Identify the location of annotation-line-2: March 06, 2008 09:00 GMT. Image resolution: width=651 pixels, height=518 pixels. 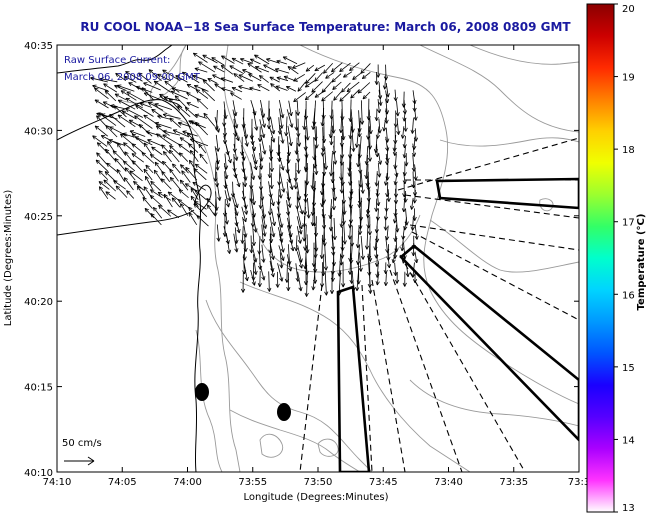
(132, 77).